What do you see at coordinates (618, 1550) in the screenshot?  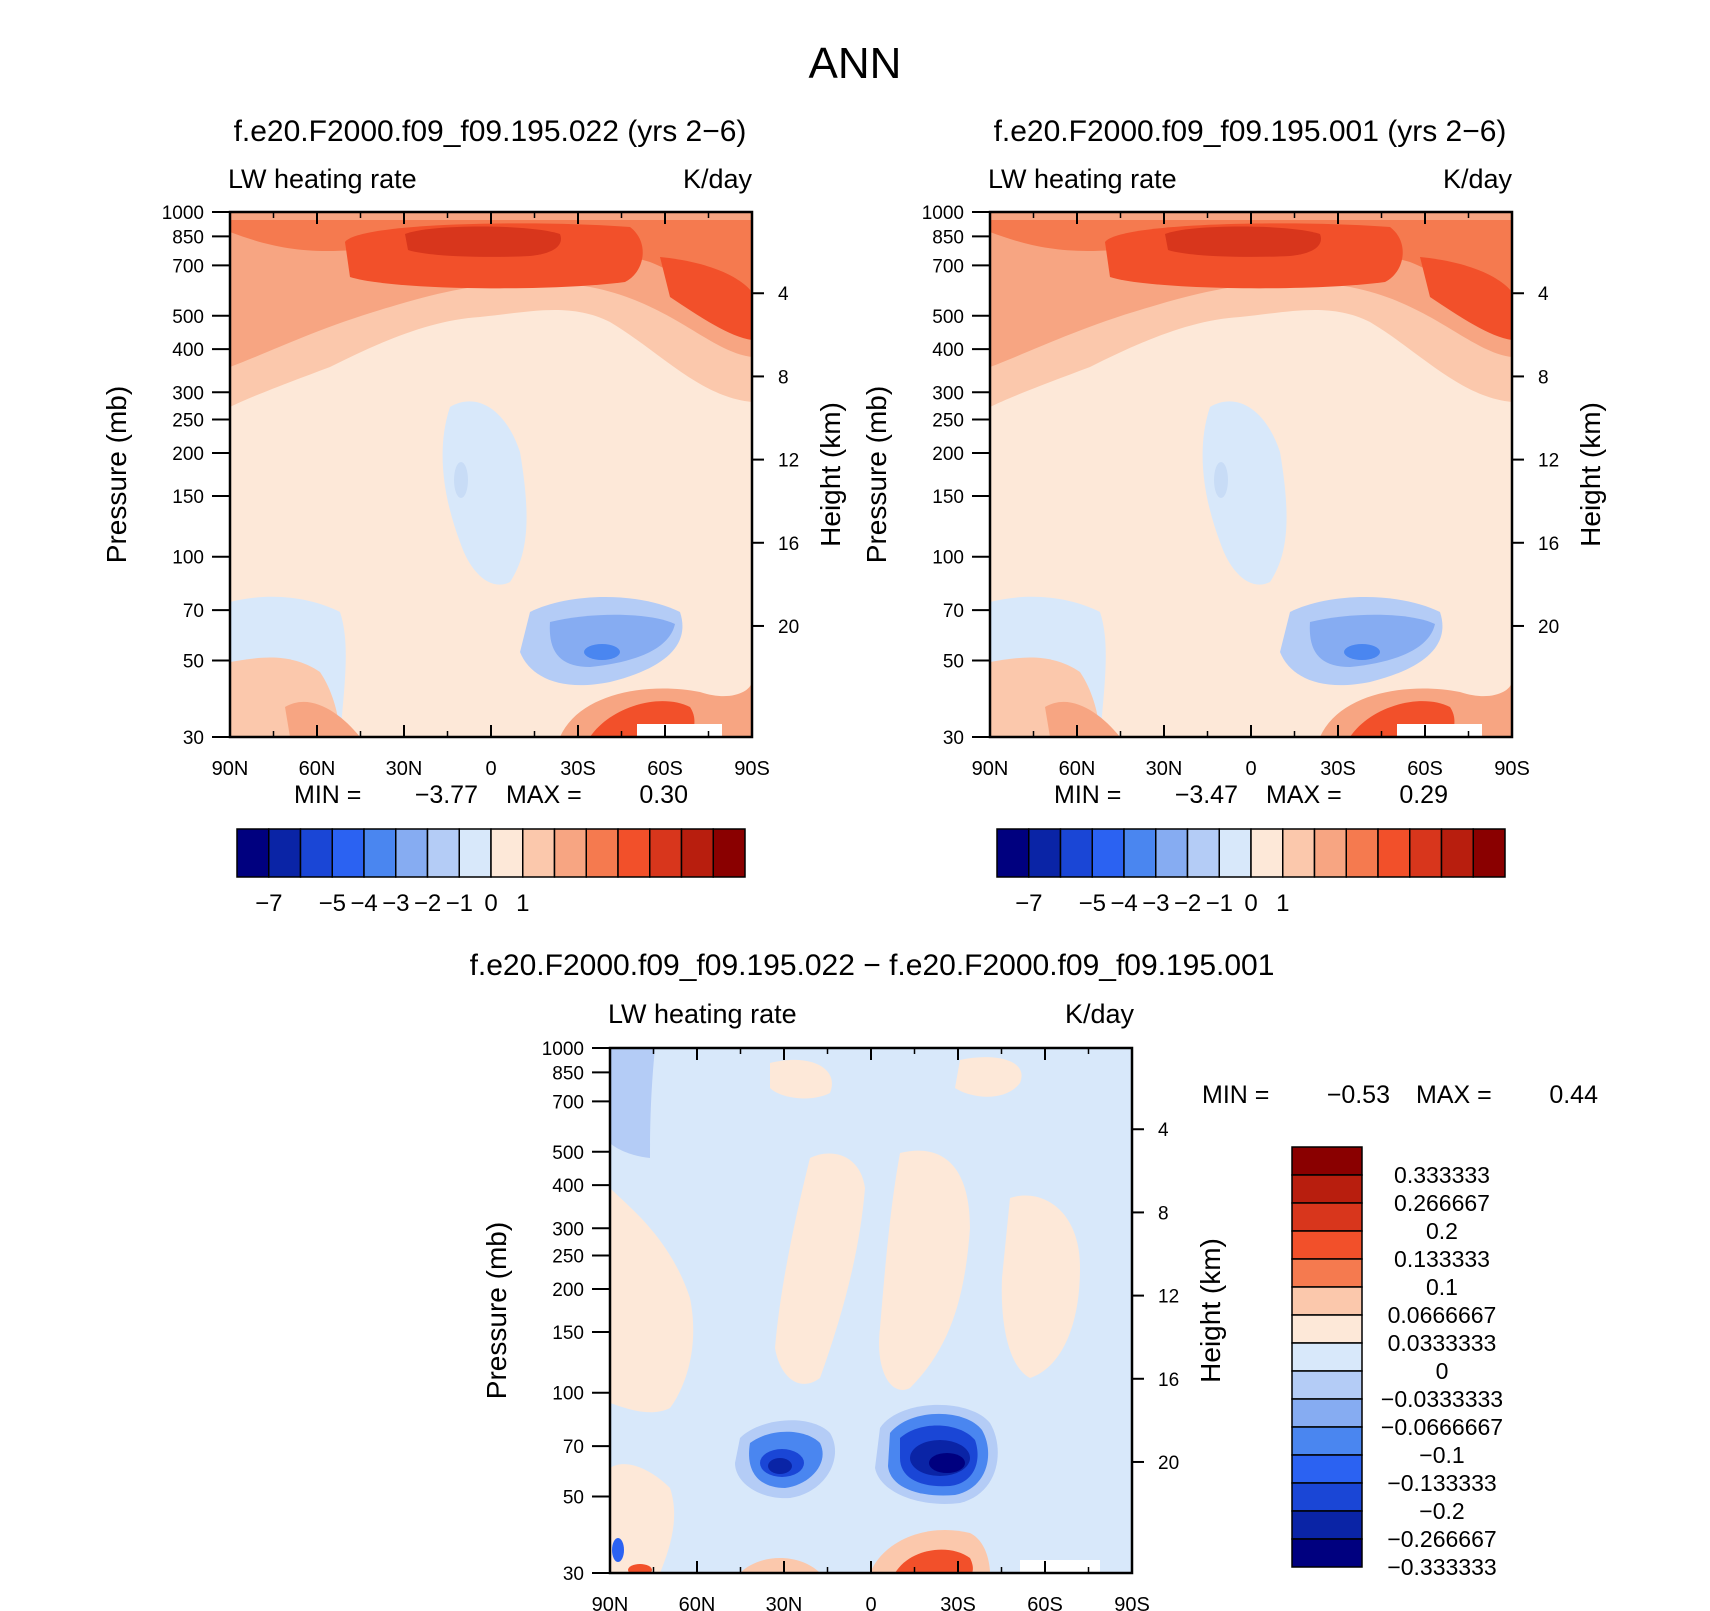 I see `field-pole-cool` at bounding box center [618, 1550].